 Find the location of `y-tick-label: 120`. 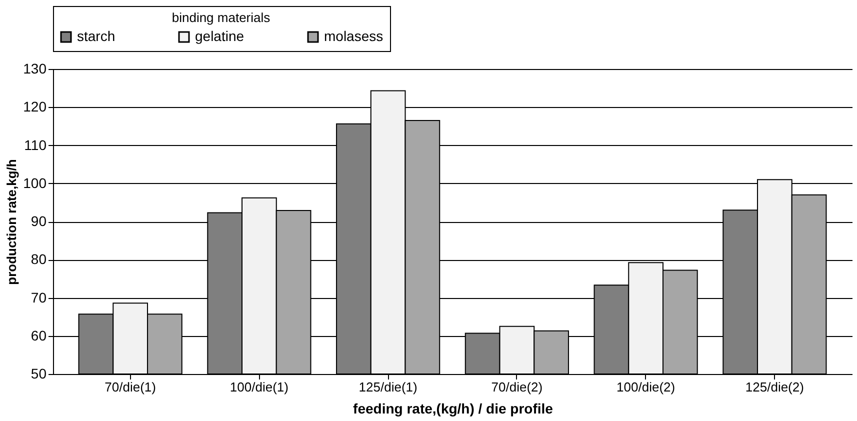

y-tick-label: 120 is located at coordinates (35, 106).